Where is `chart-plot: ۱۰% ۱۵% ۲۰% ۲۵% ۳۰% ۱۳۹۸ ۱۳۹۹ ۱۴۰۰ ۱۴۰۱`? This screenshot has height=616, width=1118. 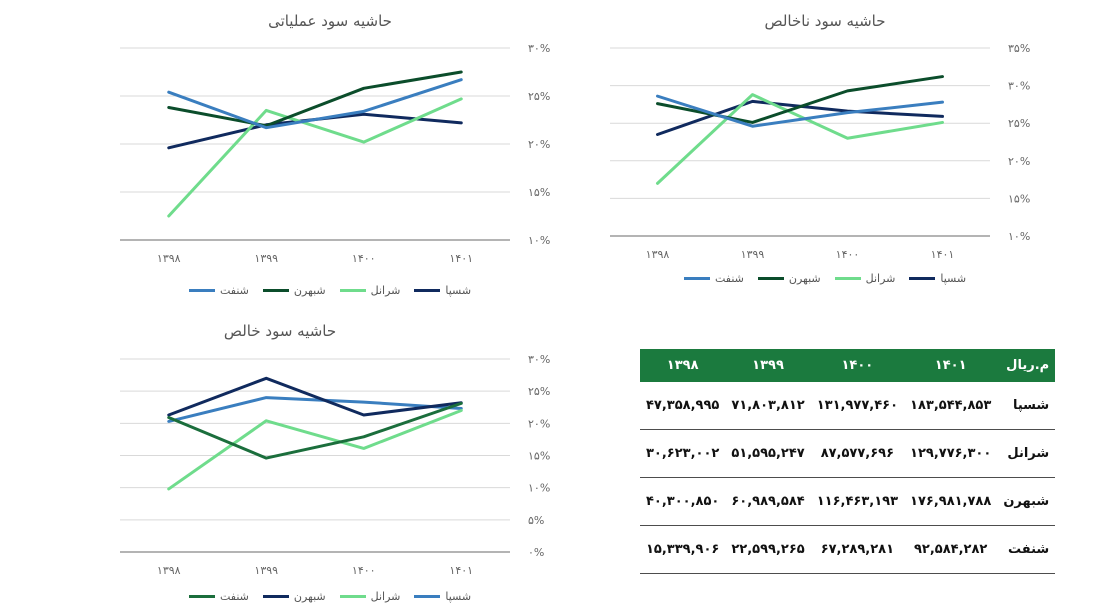
chart-plot: ۱۰% ۱۵% ۲۰% ۲۵% ۳۰% ۱۳۹۸ ۱۳۹۹ ۱۴۰۰ ۱۴۰۱ is located at coordinates (335, 153).